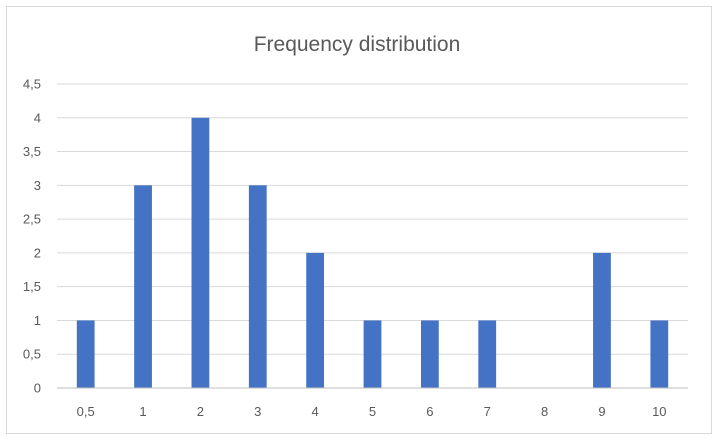  What do you see at coordinates (86, 411) in the screenshot?
I see `x-tick-label: 0,5` at bounding box center [86, 411].